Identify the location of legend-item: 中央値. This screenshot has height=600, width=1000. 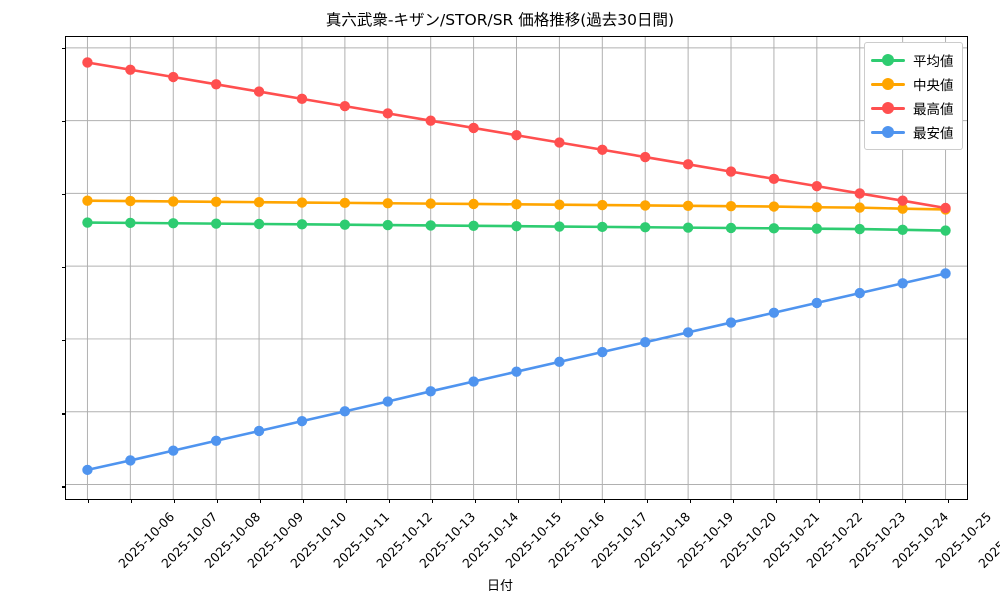
(912, 84).